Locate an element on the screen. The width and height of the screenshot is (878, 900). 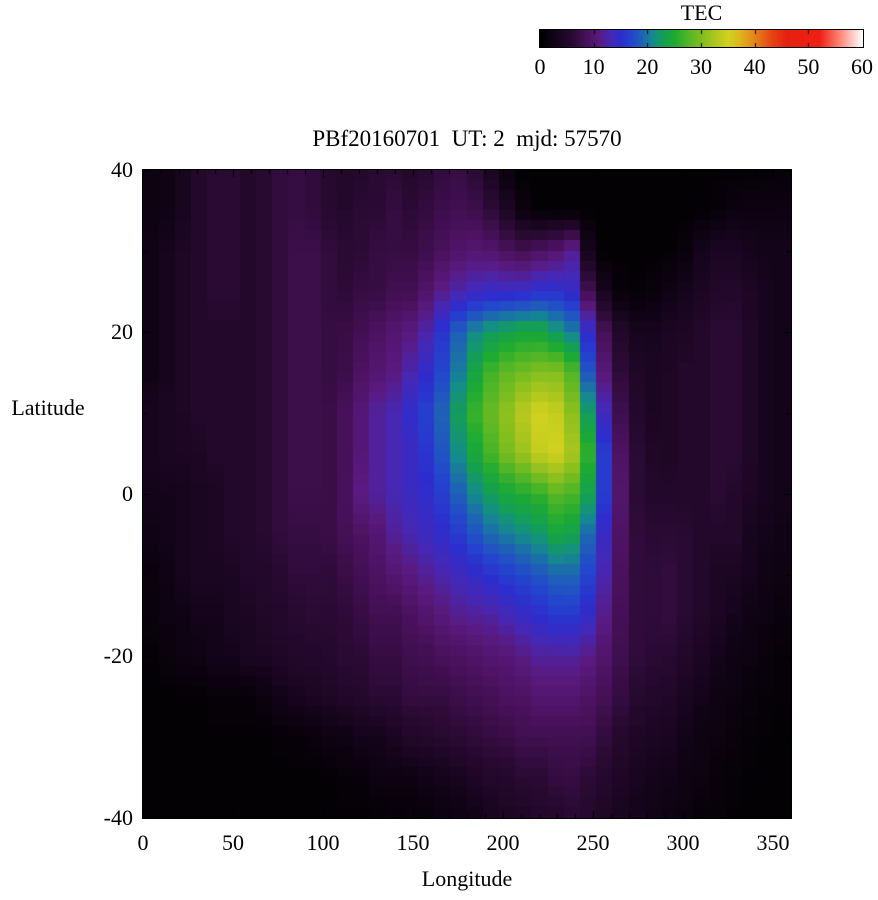
colorbar-tick-label: 60 is located at coordinates (862, 66).